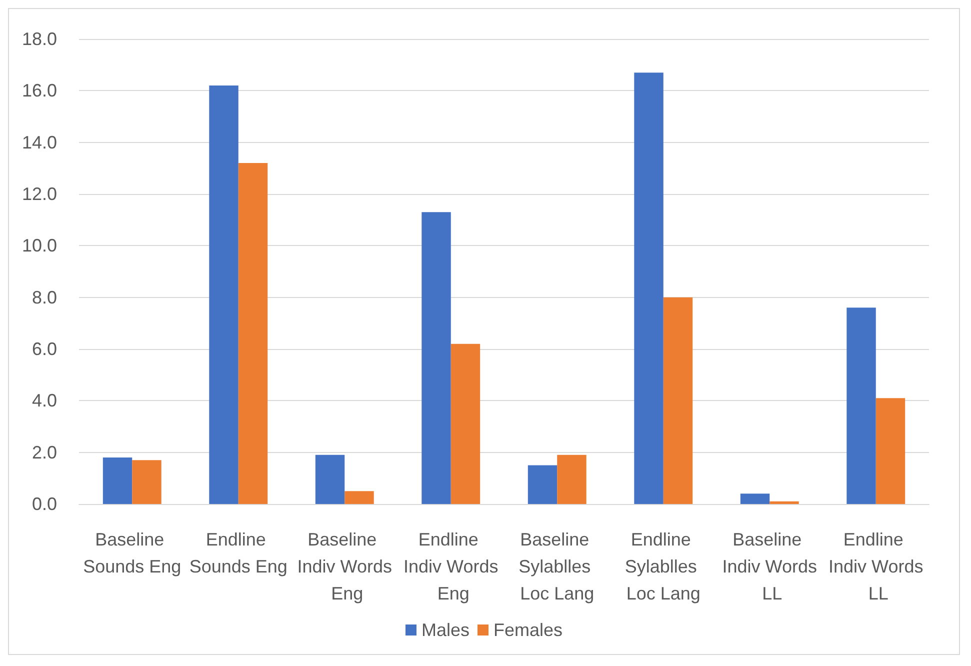  I want to click on x-tick-label: Endline Sounds Eng, so click(238, 553).